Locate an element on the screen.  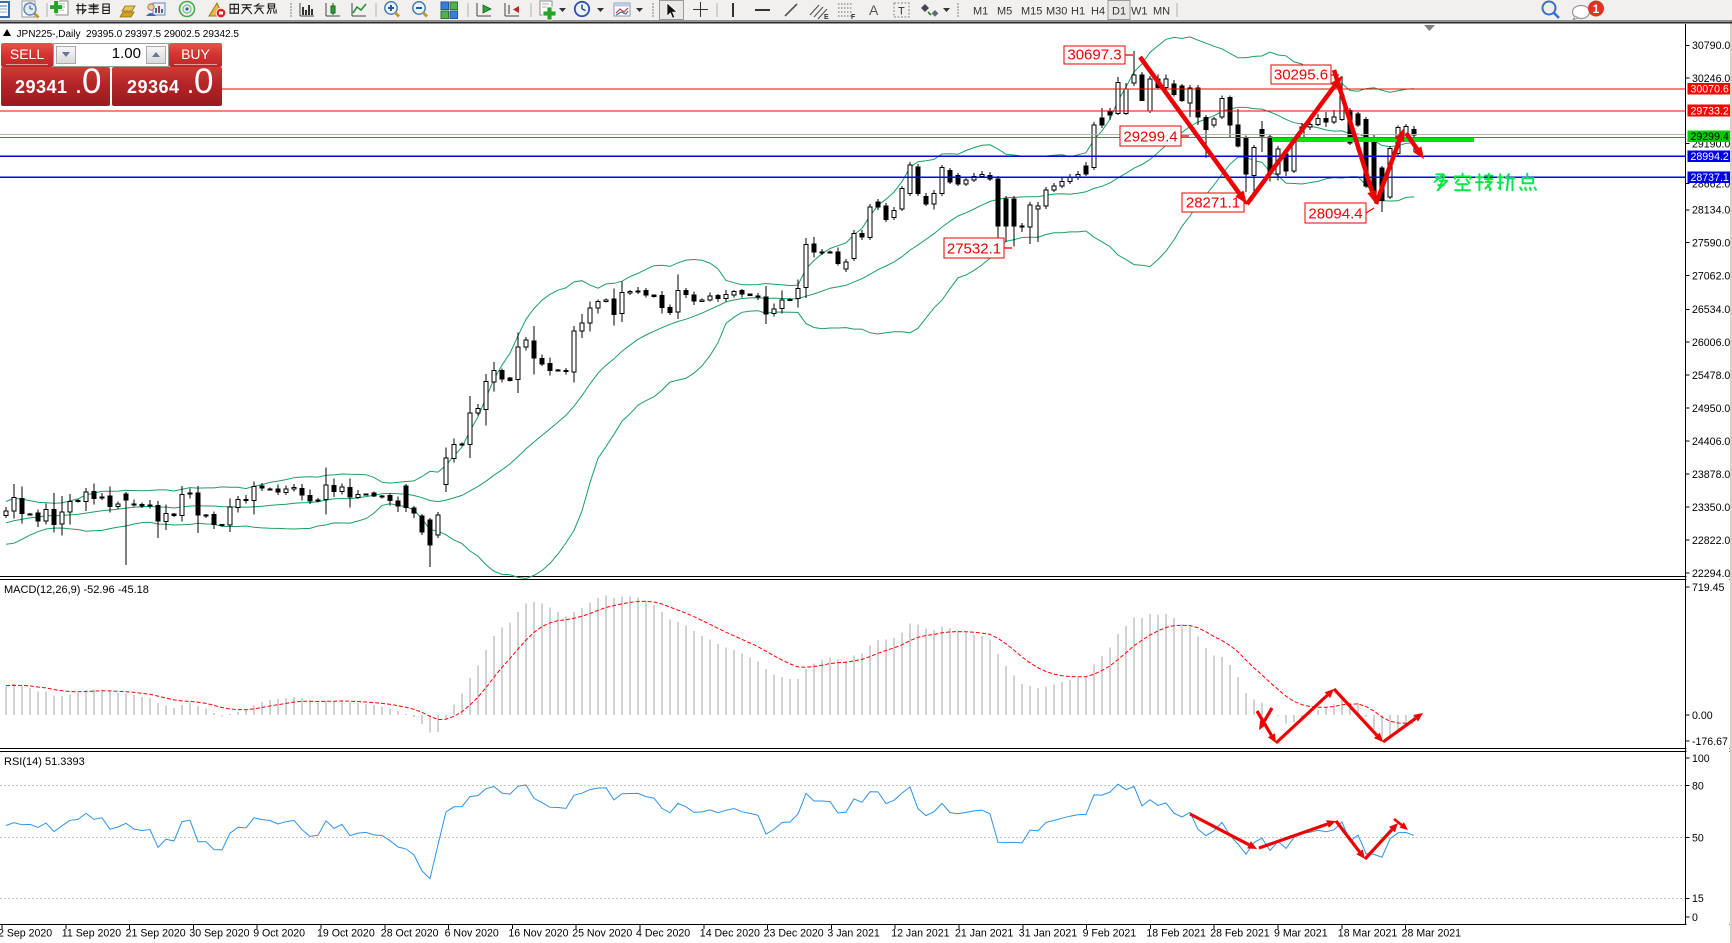
svg-text: 28094.4 is located at coordinates (1335, 214).